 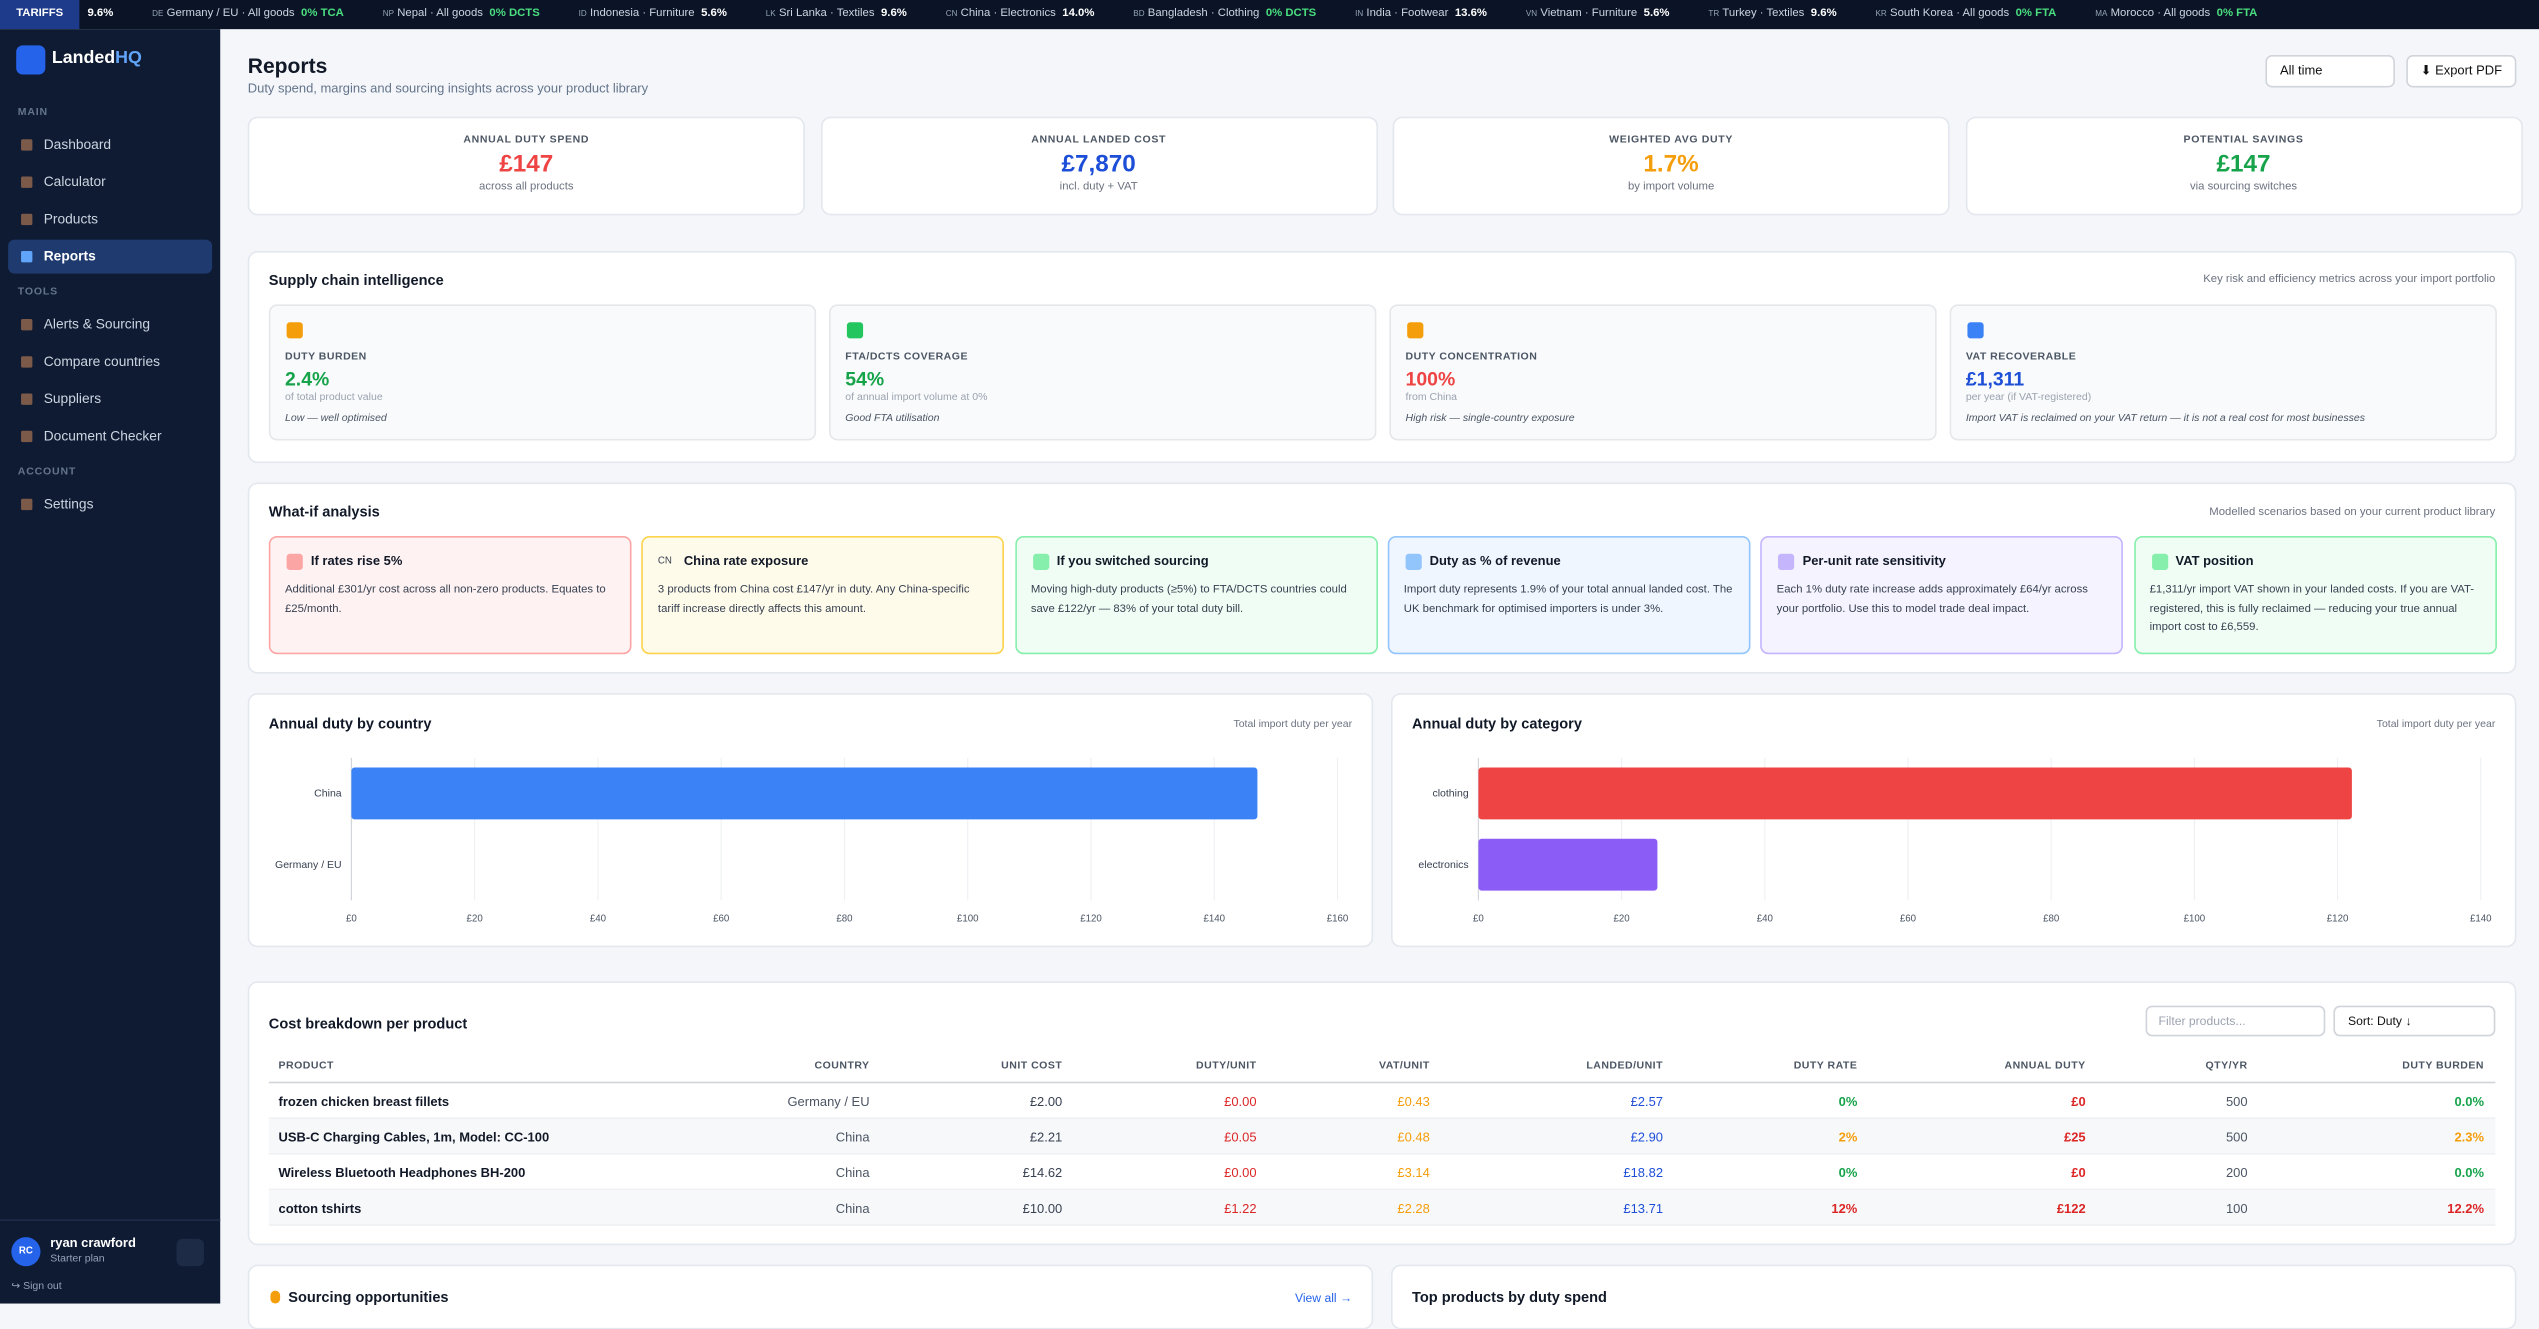 What do you see at coordinates (356, 280) in the screenshot?
I see `panel-title: Supply chain intelligence` at bounding box center [356, 280].